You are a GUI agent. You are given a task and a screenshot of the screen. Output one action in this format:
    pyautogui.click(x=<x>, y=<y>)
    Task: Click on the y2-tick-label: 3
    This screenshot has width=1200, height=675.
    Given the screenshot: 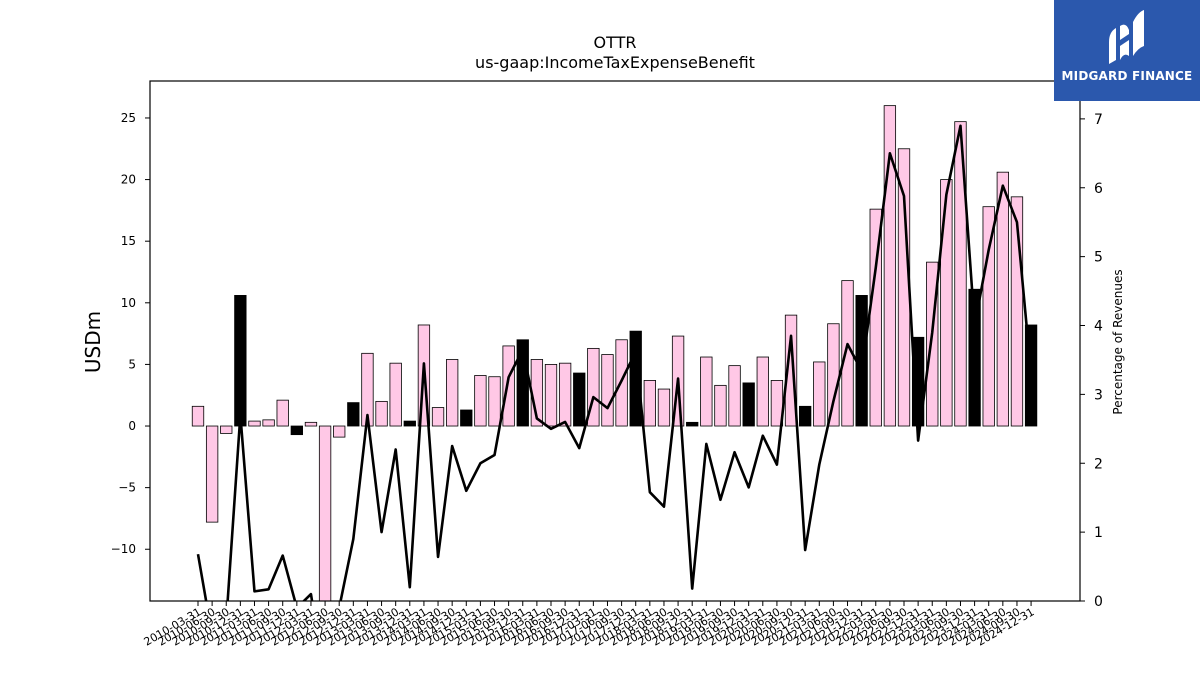 What is the action you would take?
    pyautogui.click(x=1098, y=395)
    